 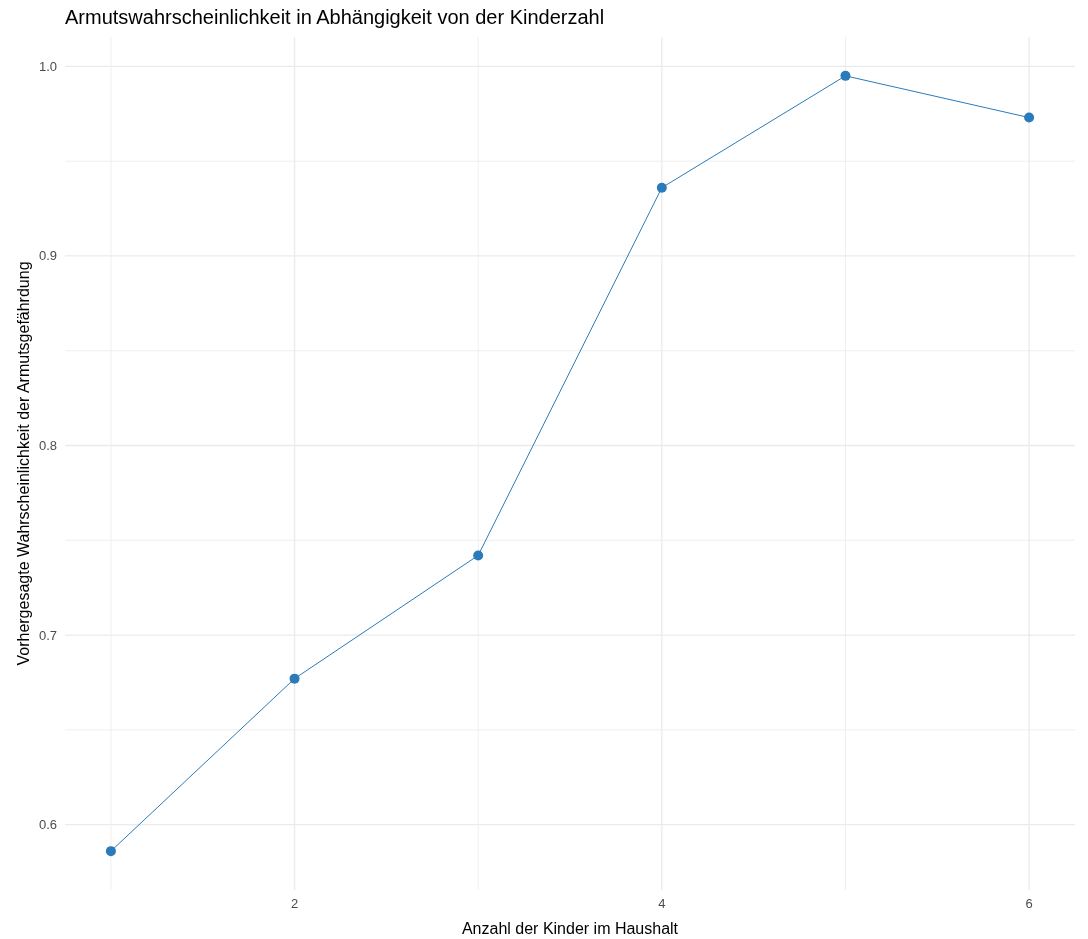 What do you see at coordinates (1029, 903) in the screenshot?
I see `x-tick-label: 6` at bounding box center [1029, 903].